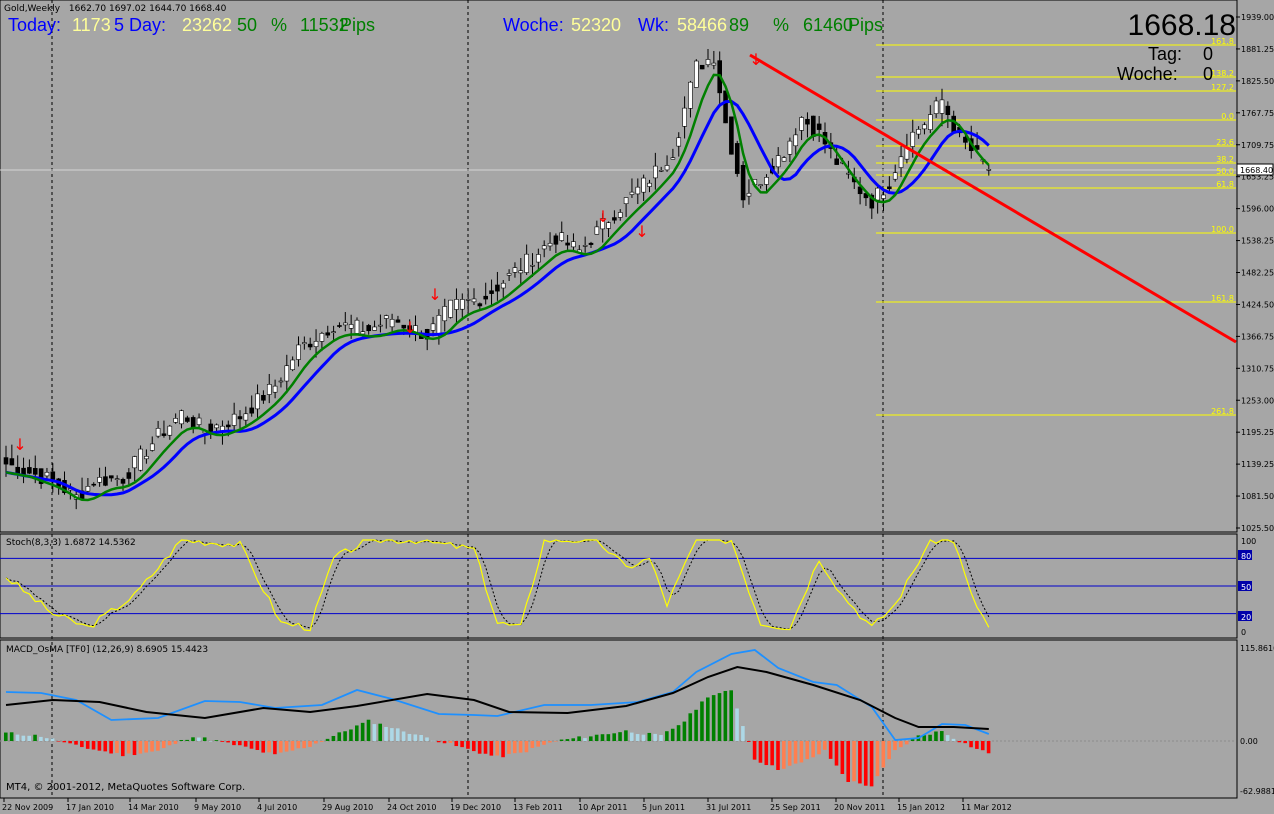 The height and width of the screenshot is (814, 1274). I want to click on pct-value-1: 50, so click(247, 25).